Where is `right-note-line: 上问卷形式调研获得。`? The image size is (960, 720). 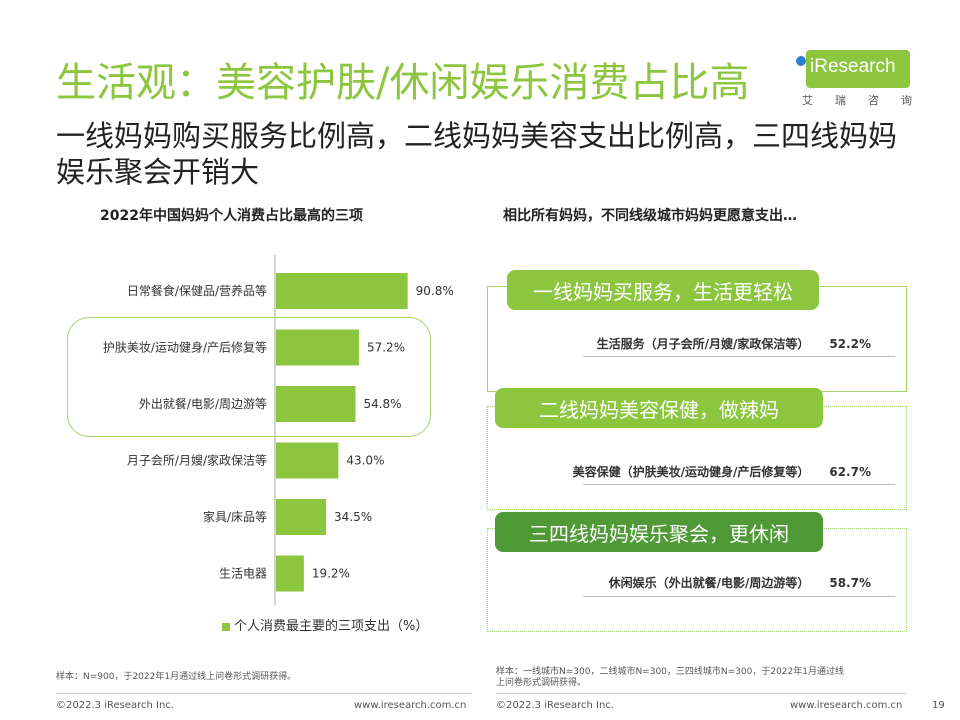 right-note-line: 上问卷形式调研获得。 is located at coordinates (541, 683).